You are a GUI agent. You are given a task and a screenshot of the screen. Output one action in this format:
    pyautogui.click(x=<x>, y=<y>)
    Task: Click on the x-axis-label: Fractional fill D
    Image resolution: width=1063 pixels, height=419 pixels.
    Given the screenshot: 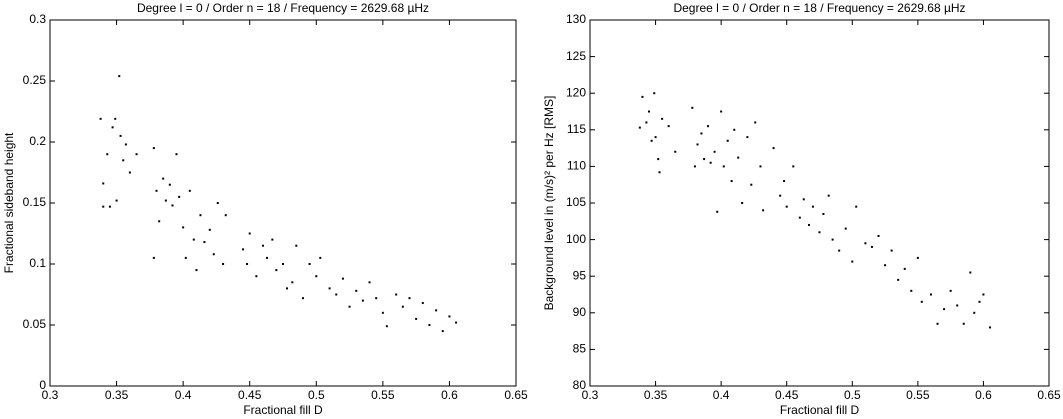 What is the action you would take?
    pyautogui.click(x=820, y=410)
    